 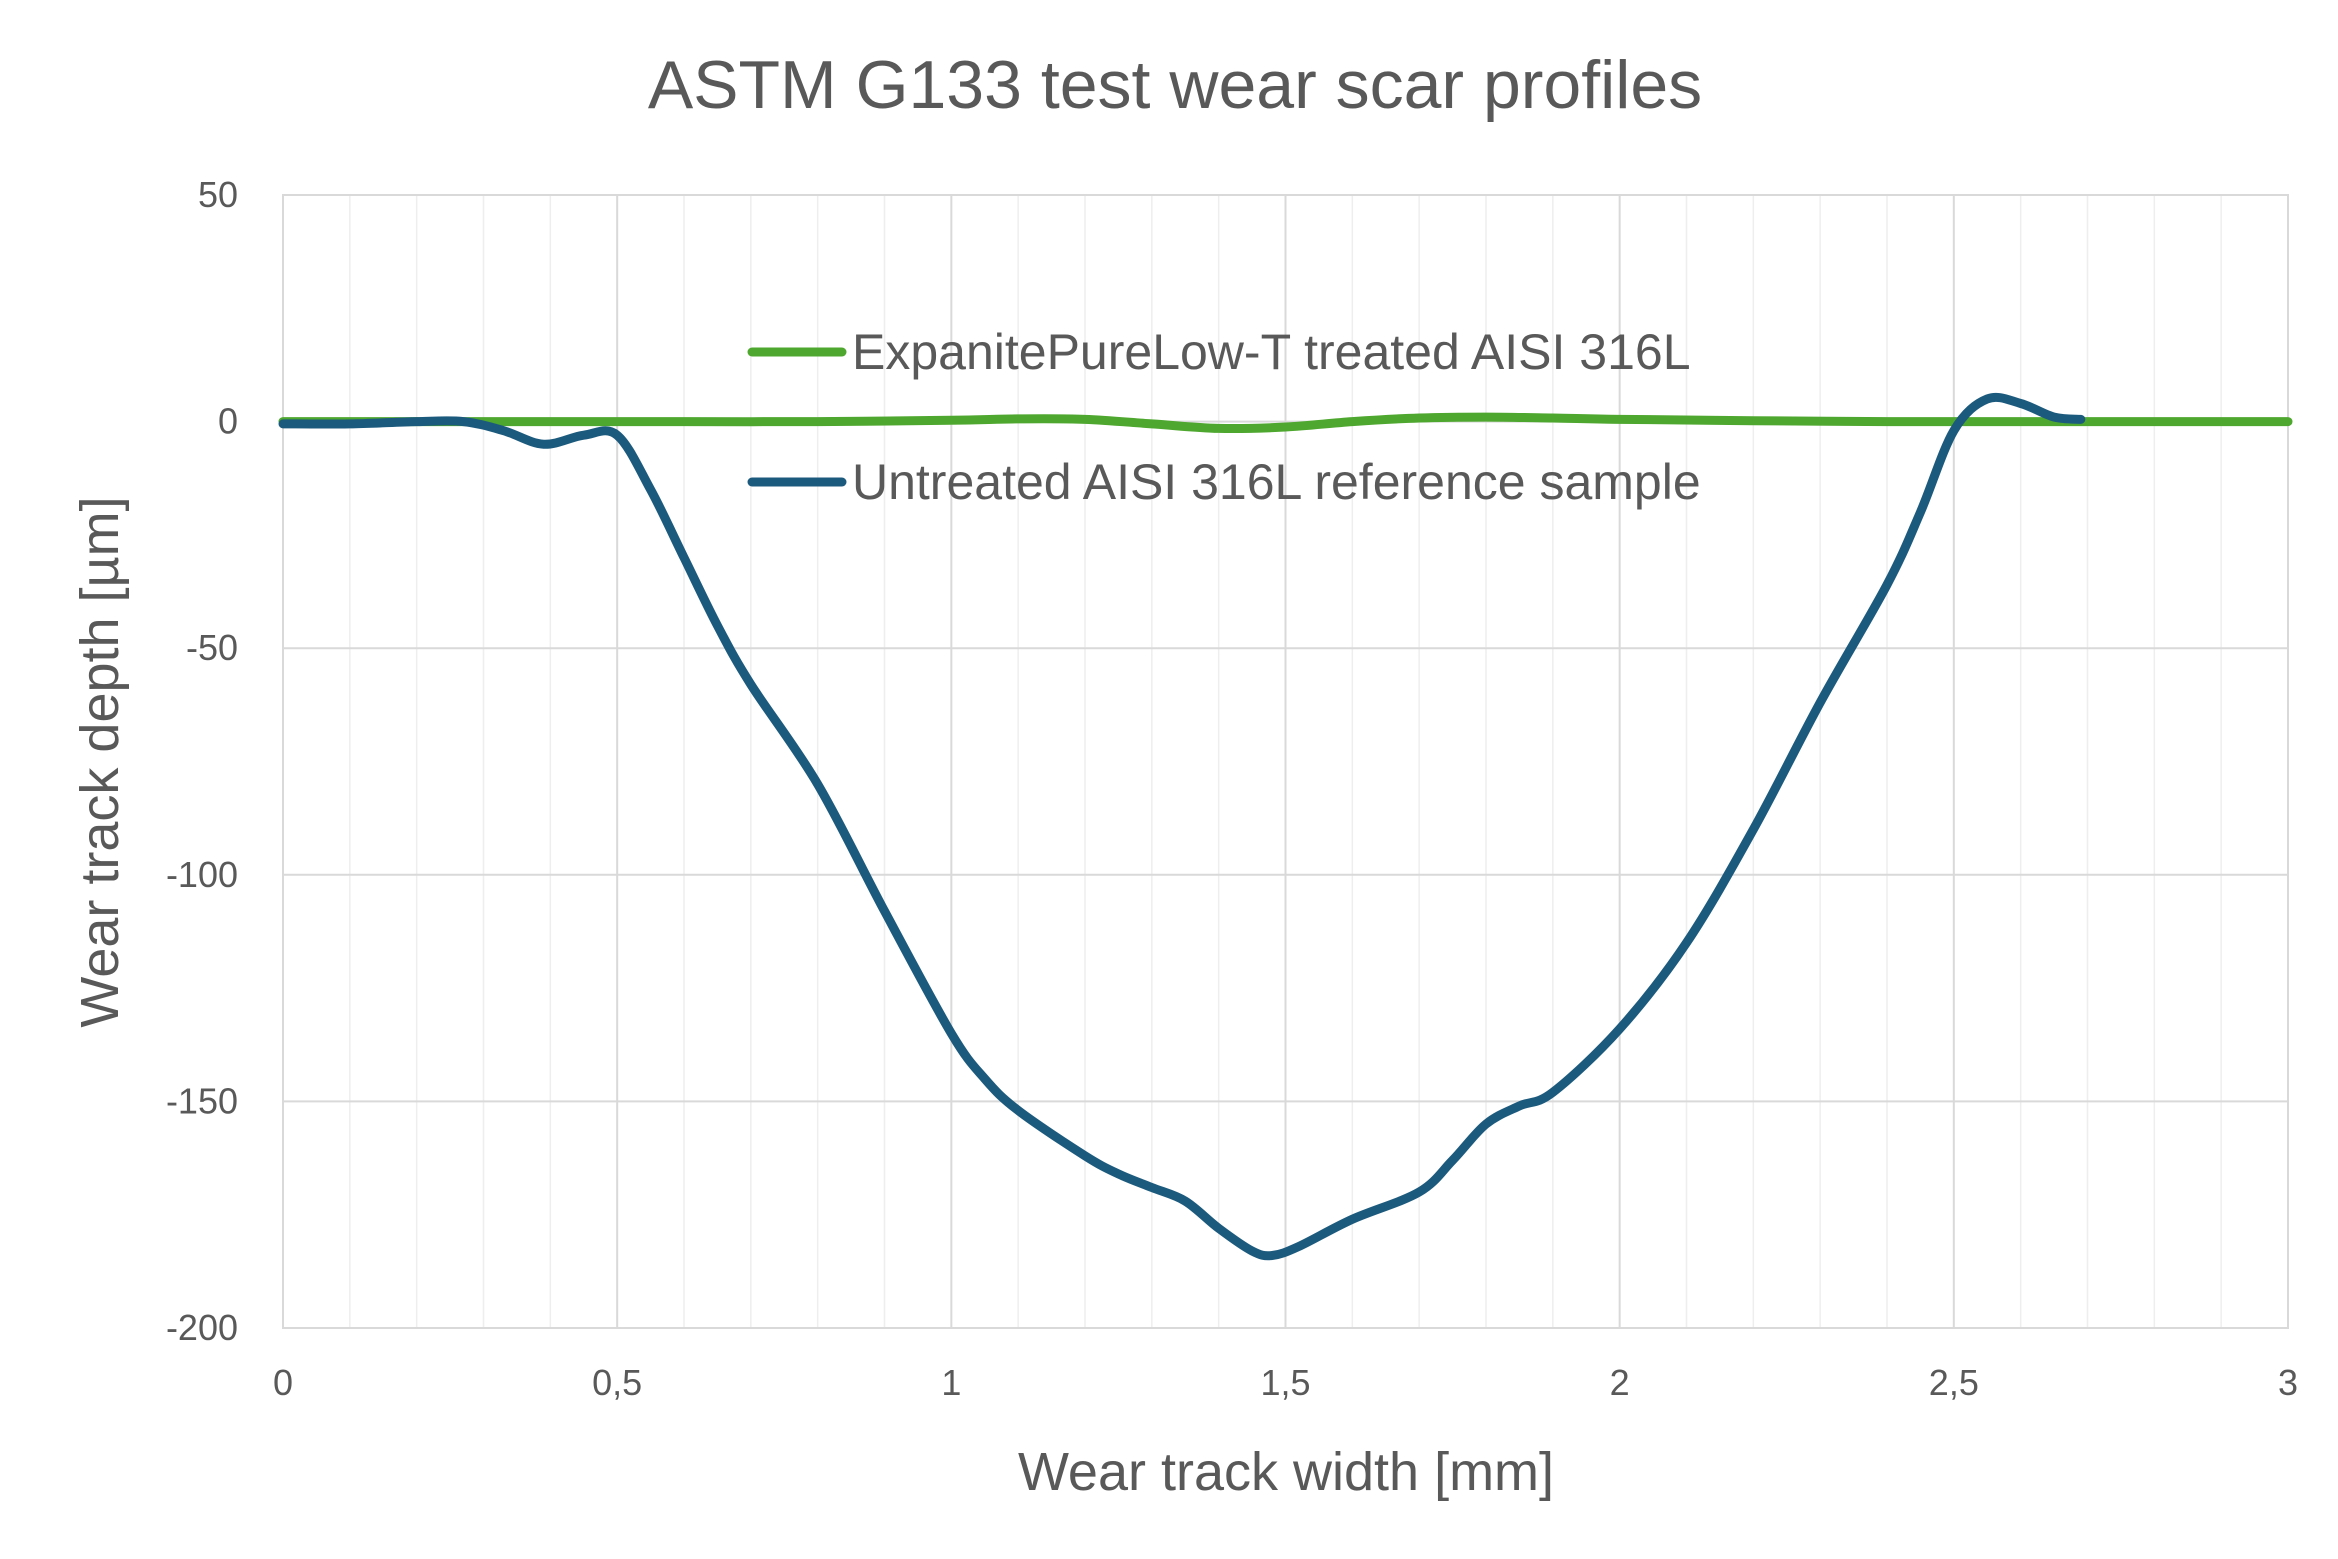 What do you see at coordinates (1276, 482) in the screenshot?
I see `legend-label: Untreated AISI 316L reference sample` at bounding box center [1276, 482].